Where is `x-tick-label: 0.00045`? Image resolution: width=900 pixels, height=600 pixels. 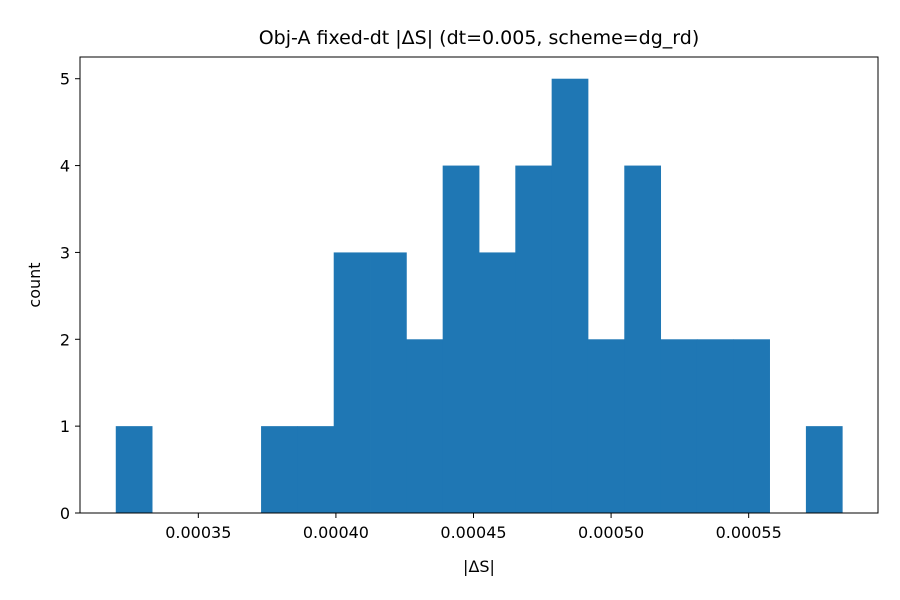 x-tick-label: 0.00045 is located at coordinates (473, 532).